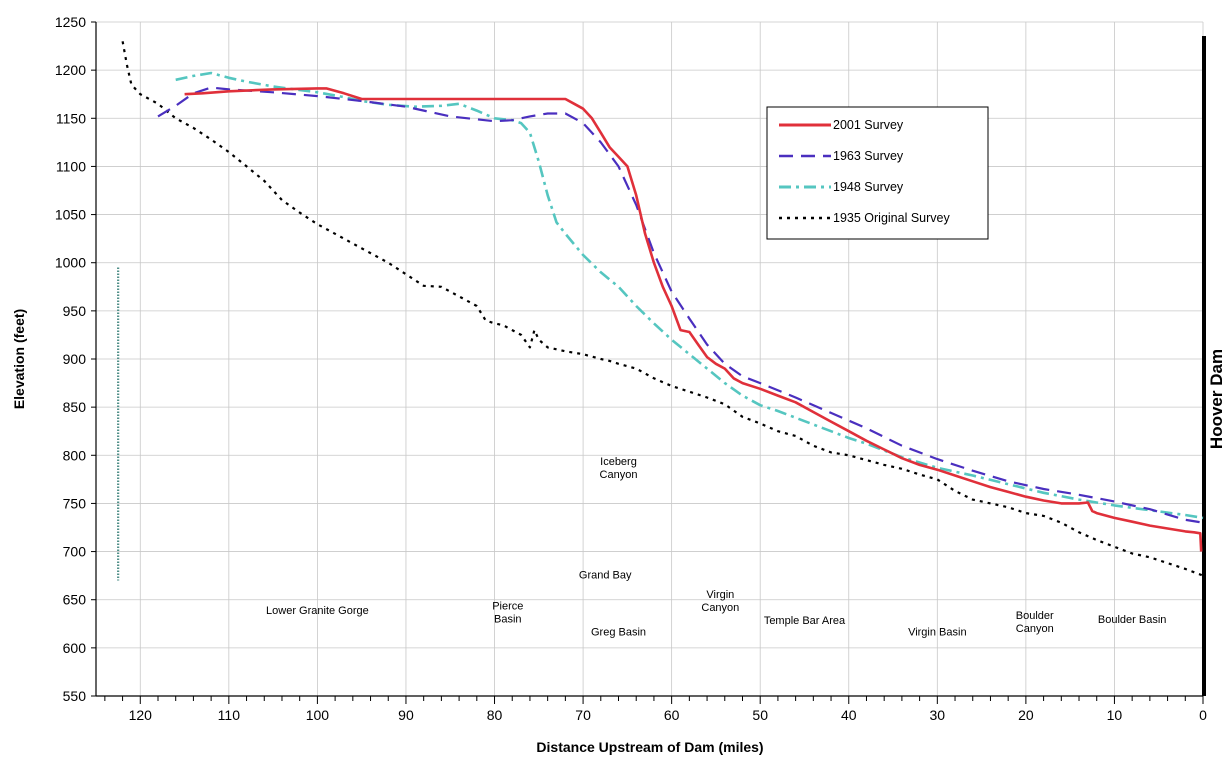 Image resolution: width=1228 pixels, height=761 pixels. What do you see at coordinates (618, 632) in the screenshot?
I see `region-label: Greg Basin` at bounding box center [618, 632].